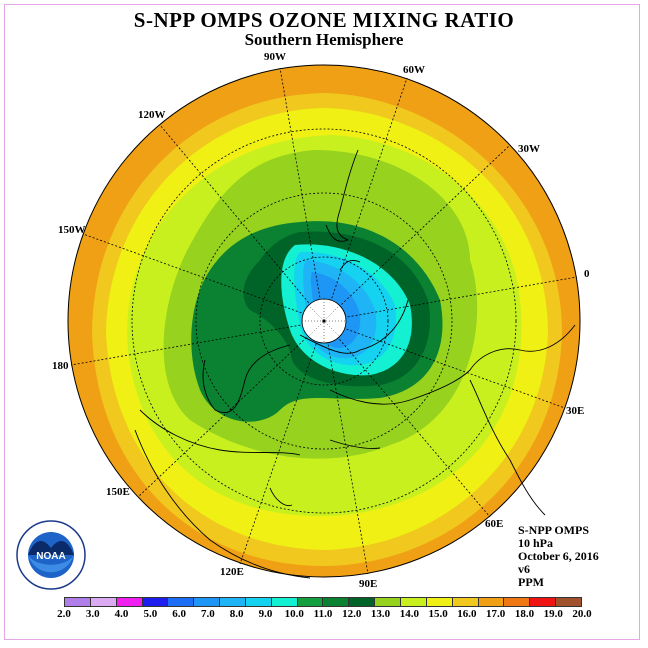 The image size is (648, 648). I want to click on colorbar-tick-label: 8.0, so click(236, 614).